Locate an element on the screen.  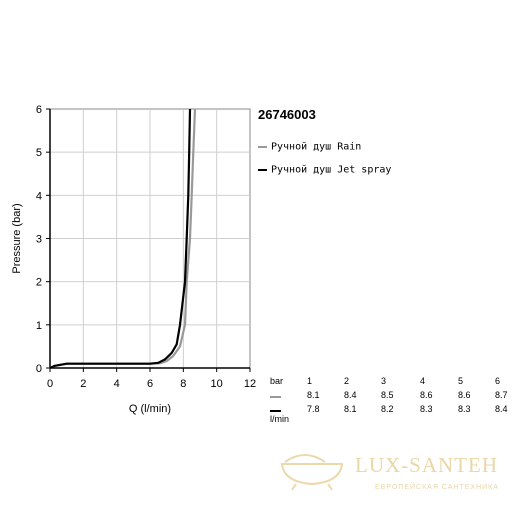
x-axis-label: Q (l/min) is located at coordinates (150, 409).